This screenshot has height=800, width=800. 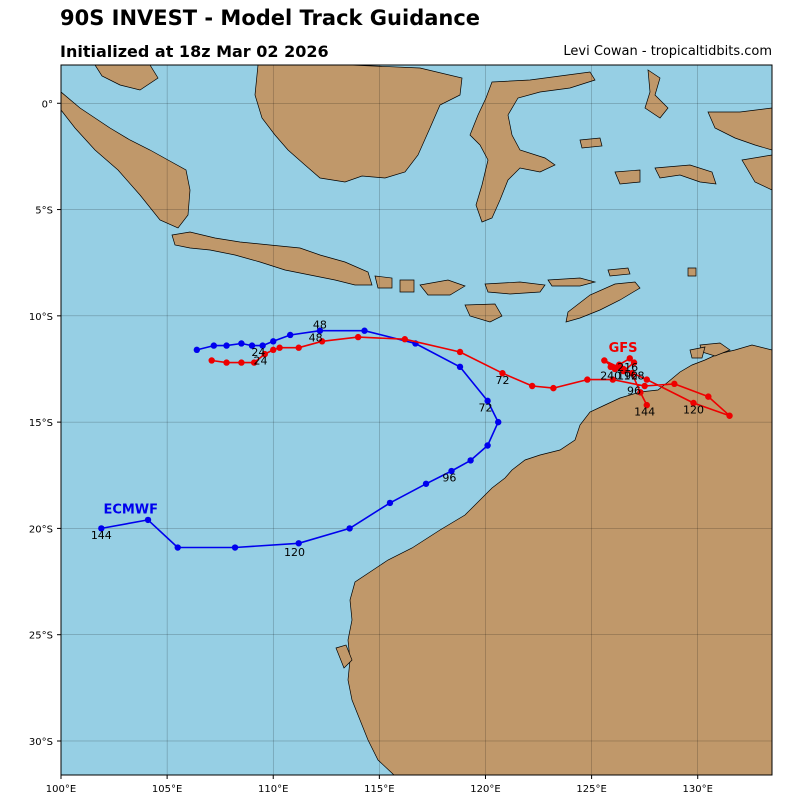 What do you see at coordinates (261, 361) in the screenshot?
I see `gfs-hour-label: 24` at bounding box center [261, 361].